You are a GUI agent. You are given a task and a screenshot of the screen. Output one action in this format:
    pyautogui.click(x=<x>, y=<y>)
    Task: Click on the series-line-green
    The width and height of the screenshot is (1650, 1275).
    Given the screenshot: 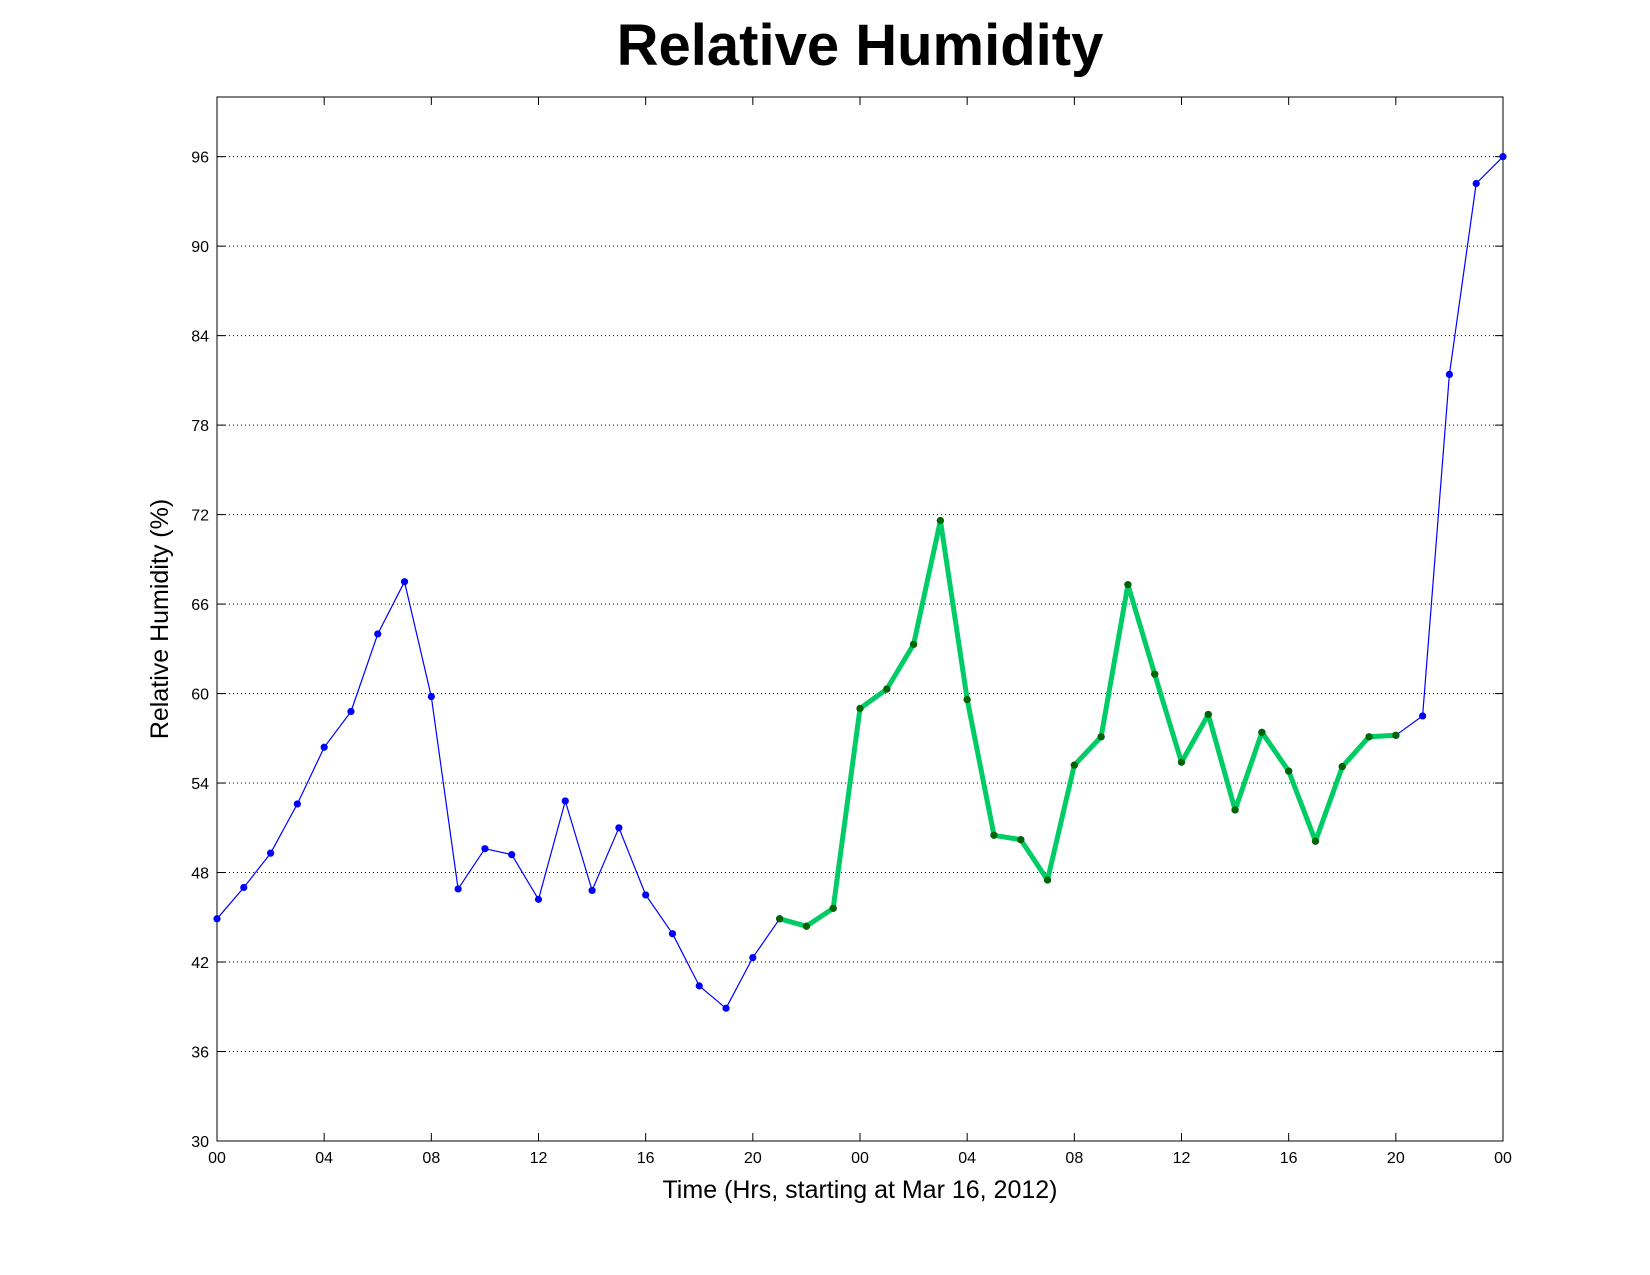 What is the action you would take?
    pyautogui.click(x=1087, y=723)
    